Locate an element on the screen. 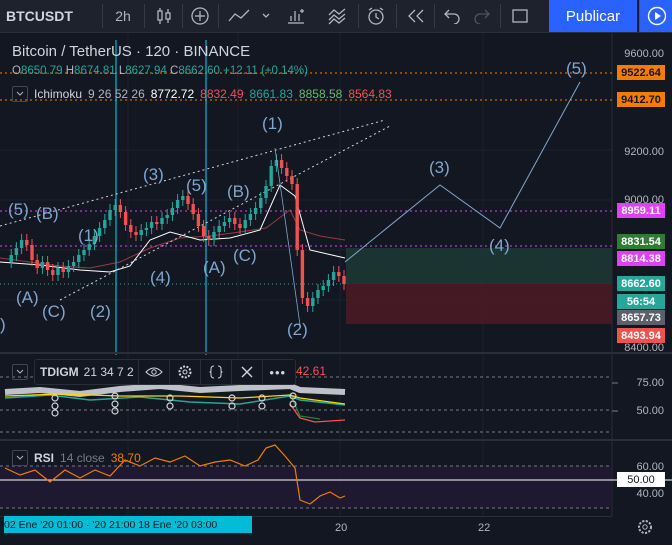 Image resolution: width=672 pixels, height=545 pixels. source-code-icon is located at coordinates (215, 372).